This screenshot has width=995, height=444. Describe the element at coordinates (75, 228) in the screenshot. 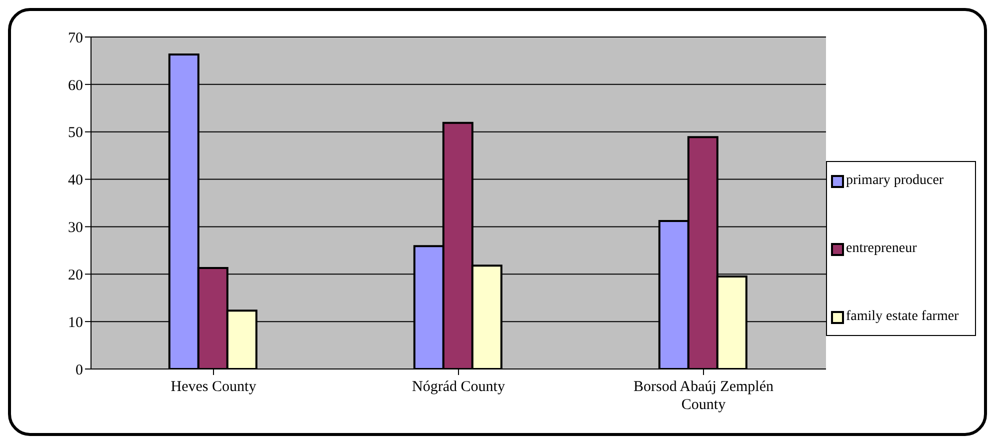

I see `y-tick-label: 30` at that location.